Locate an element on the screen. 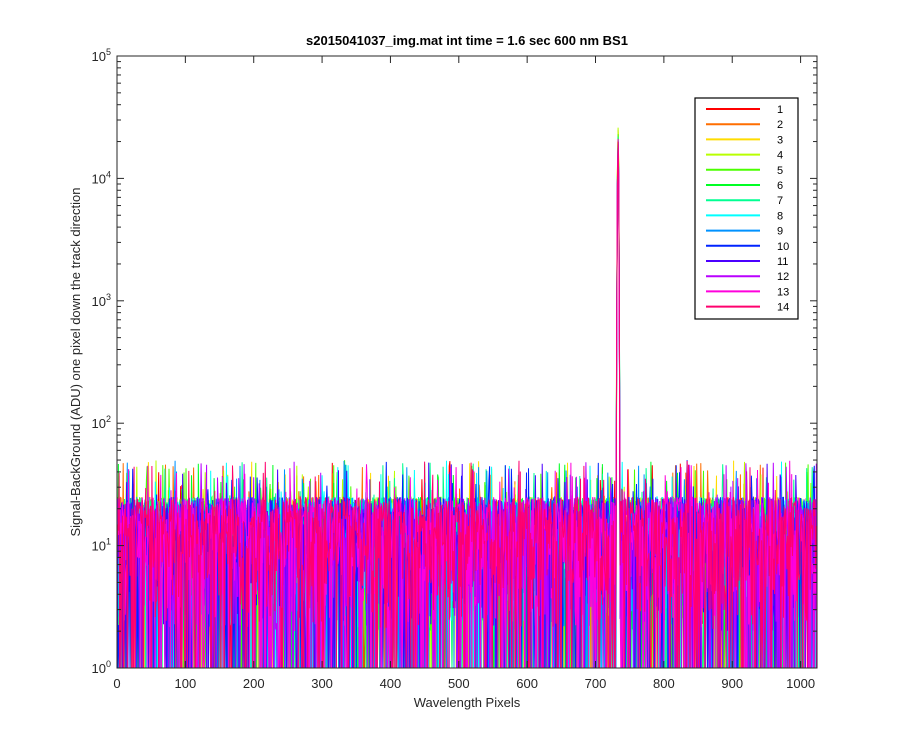 The height and width of the screenshot is (755, 900). legend-label: 9 is located at coordinates (780, 232).